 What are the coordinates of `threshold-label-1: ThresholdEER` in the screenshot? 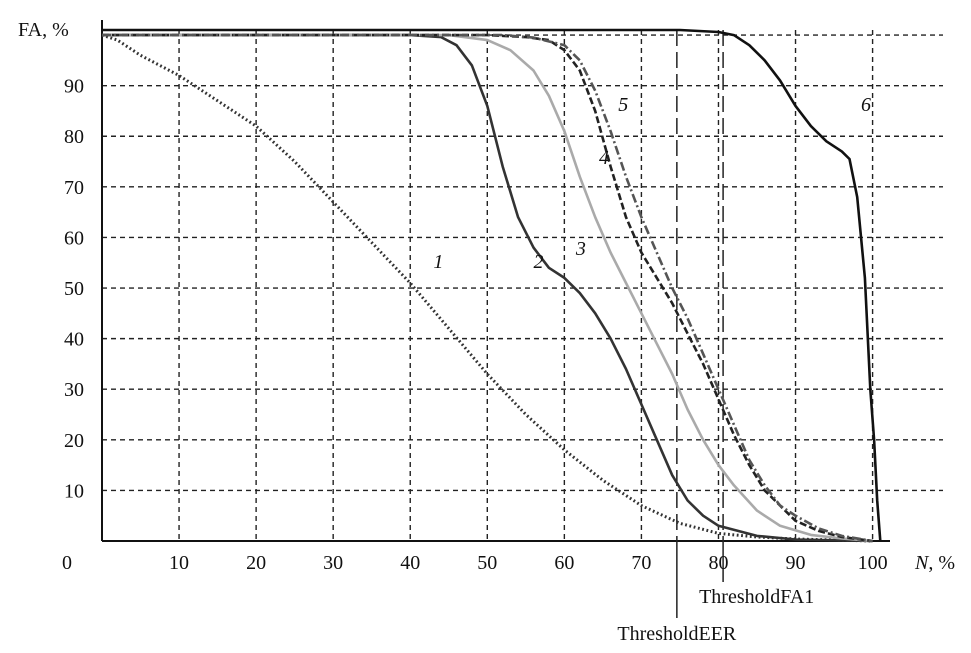 It's located at (677, 634).